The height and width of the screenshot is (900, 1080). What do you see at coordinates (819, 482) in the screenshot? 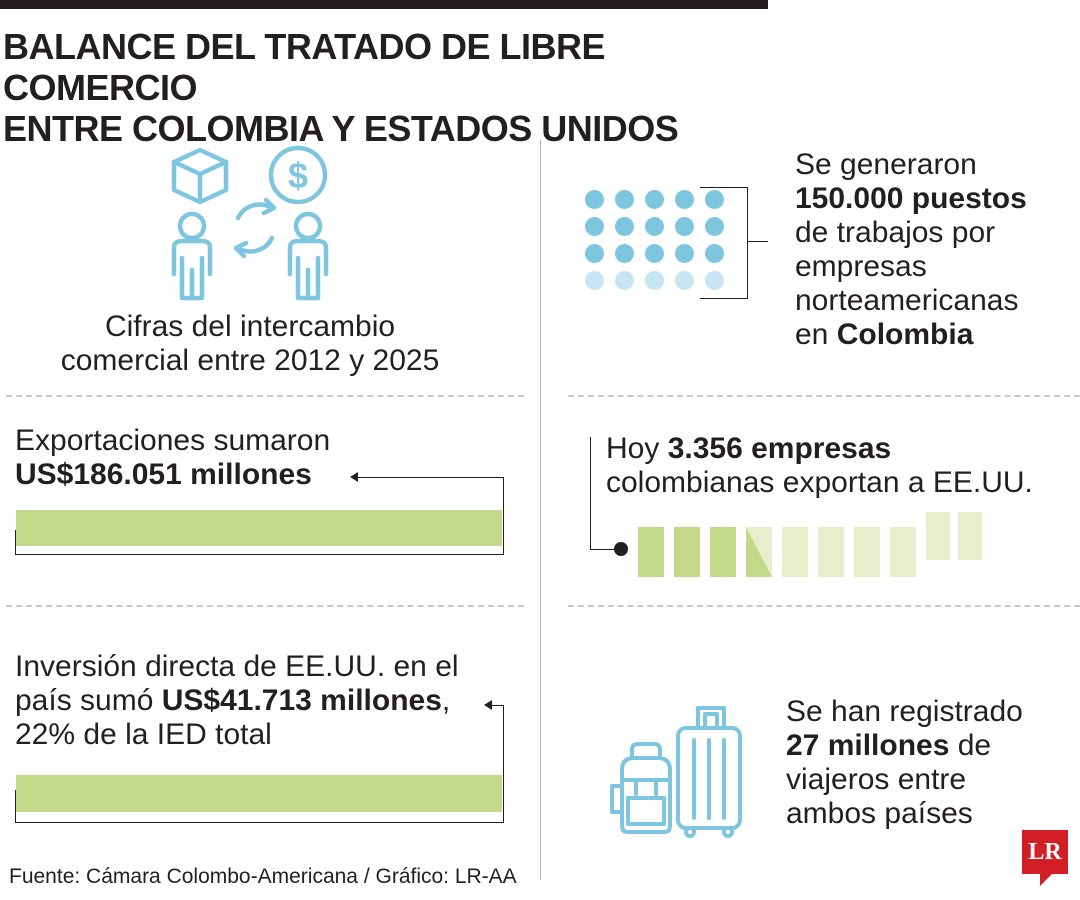
I see `companies-line-2: colombianas exportan a EE.UU.` at bounding box center [819, 482].